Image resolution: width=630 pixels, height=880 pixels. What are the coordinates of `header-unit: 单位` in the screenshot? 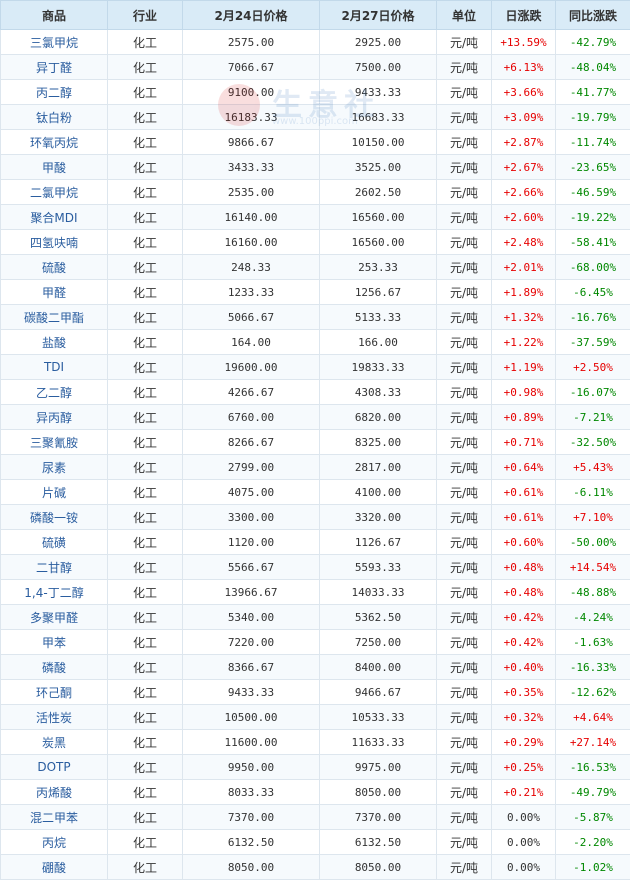 It's located at (464, 15).